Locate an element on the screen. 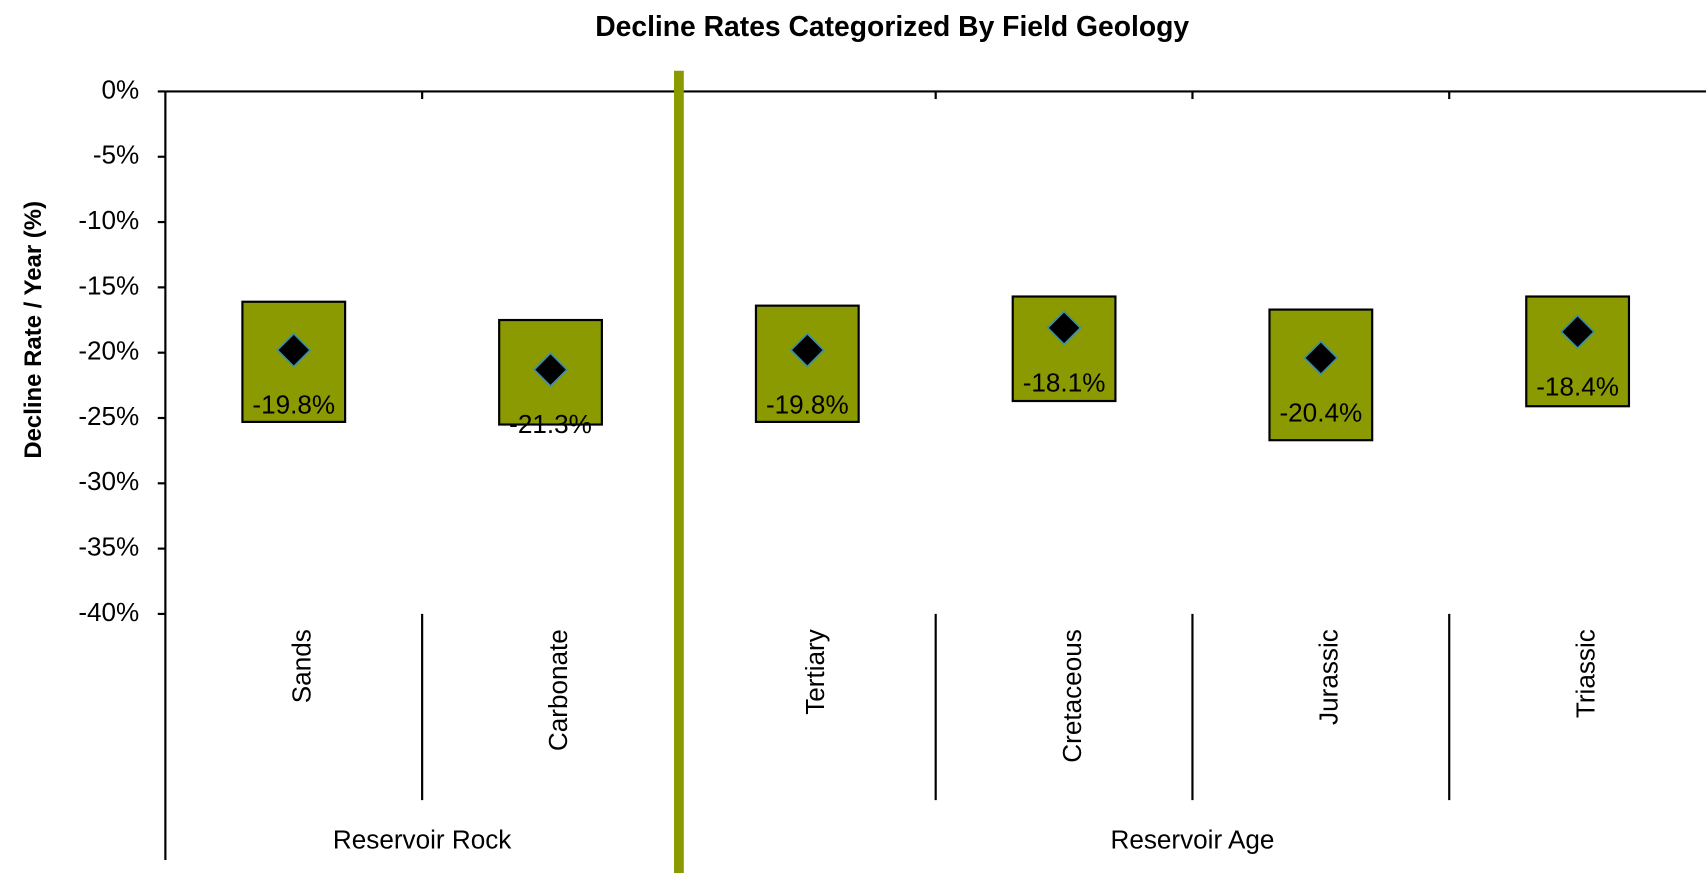  y-tick-label: -35% is located at coordinates (108, 547).